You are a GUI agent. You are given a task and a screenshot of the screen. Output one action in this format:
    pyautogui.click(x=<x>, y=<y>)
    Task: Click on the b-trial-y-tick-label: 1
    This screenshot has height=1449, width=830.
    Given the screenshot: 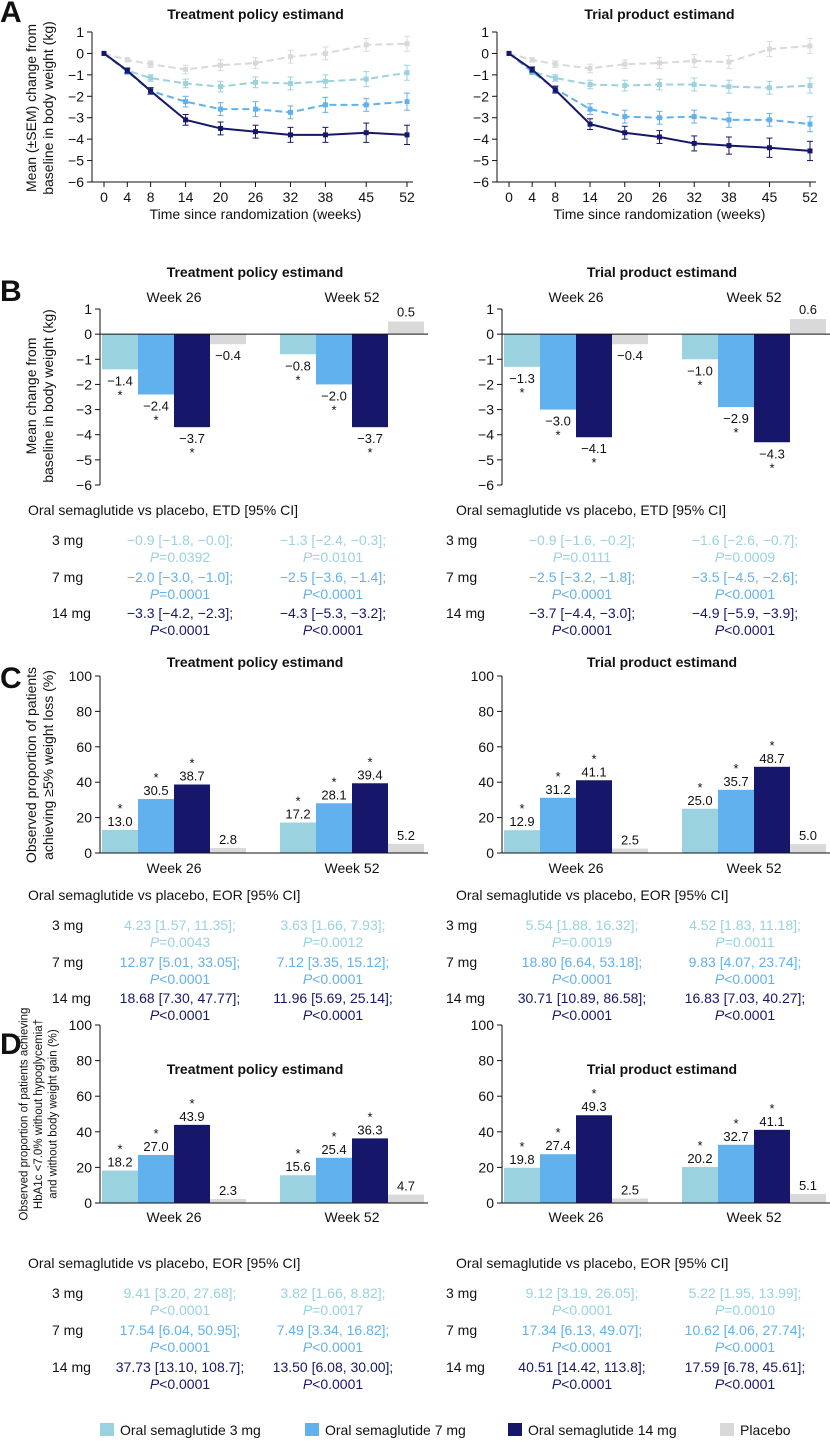 What is the action you would take?
    pyautogui.click(x=490, y=309)
    